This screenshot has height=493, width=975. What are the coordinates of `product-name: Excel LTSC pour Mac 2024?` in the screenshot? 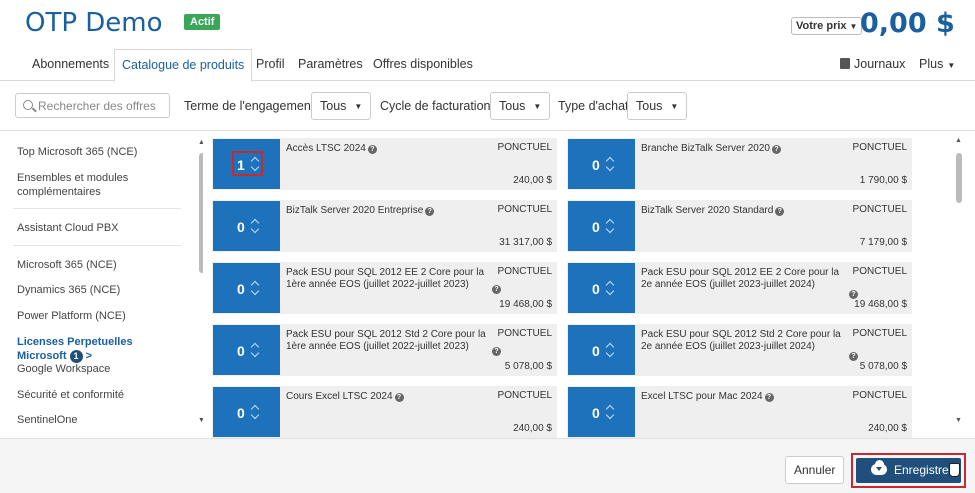 It's located at (745, 397).